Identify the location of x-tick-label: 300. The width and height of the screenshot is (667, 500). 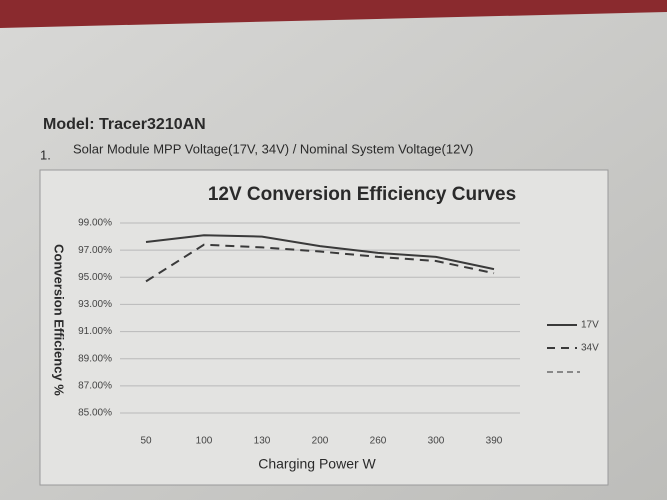
(436, 441).